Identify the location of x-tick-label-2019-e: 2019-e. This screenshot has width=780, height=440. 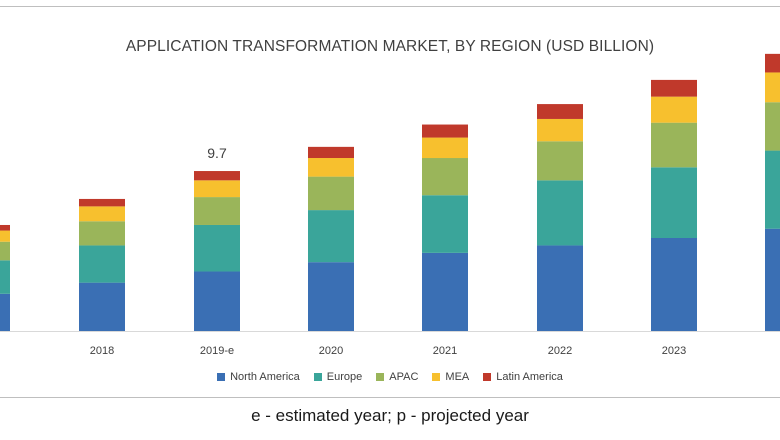
(217, 351).